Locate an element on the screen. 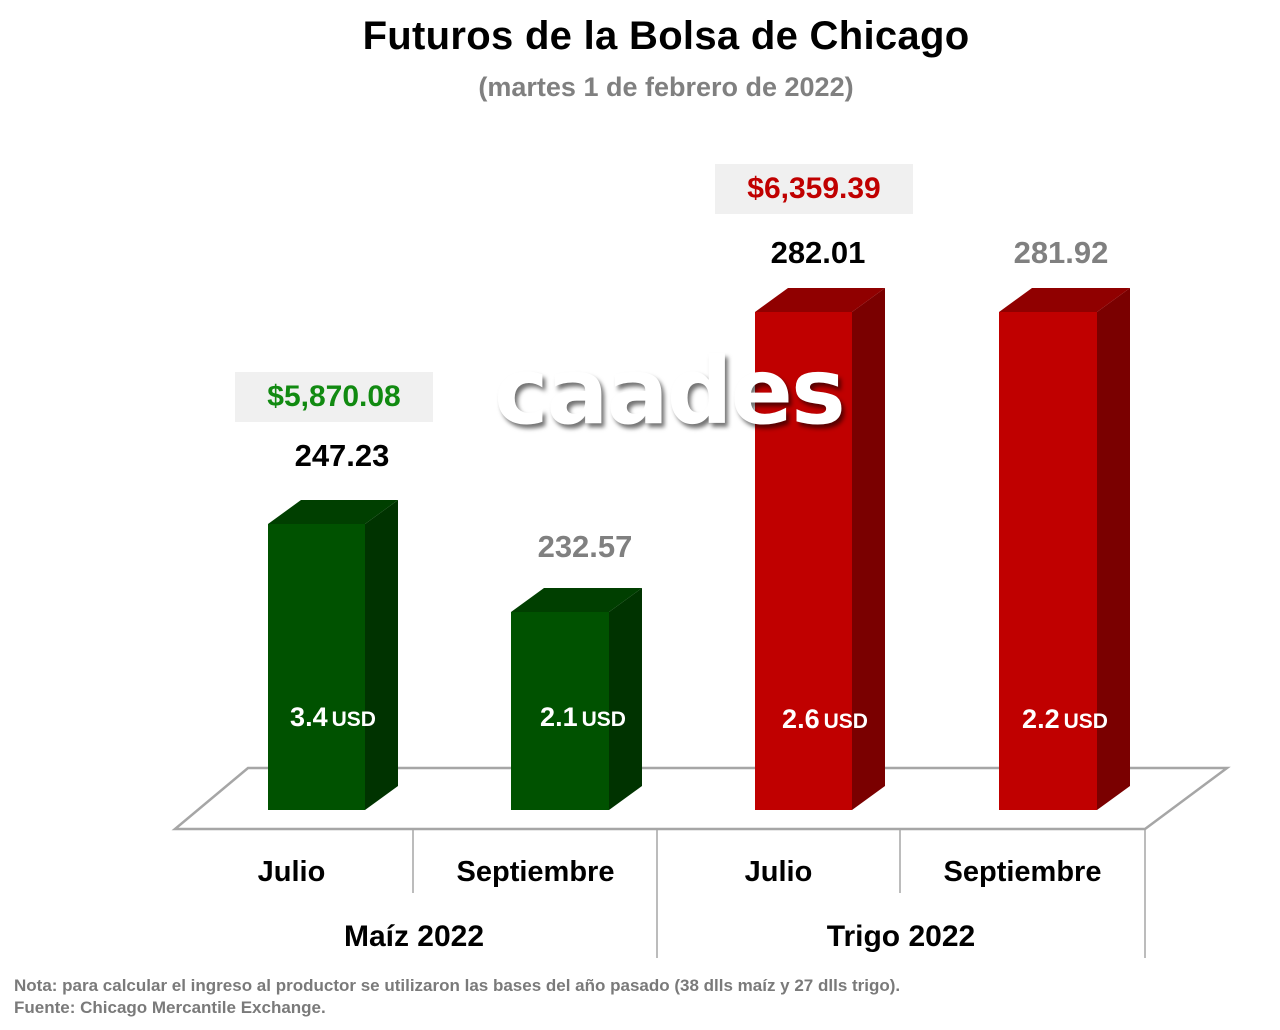 Image resolution: width=1280 pixels, height=1030 pixels. bar-trigo-julio is located at coordinates (820, 549).